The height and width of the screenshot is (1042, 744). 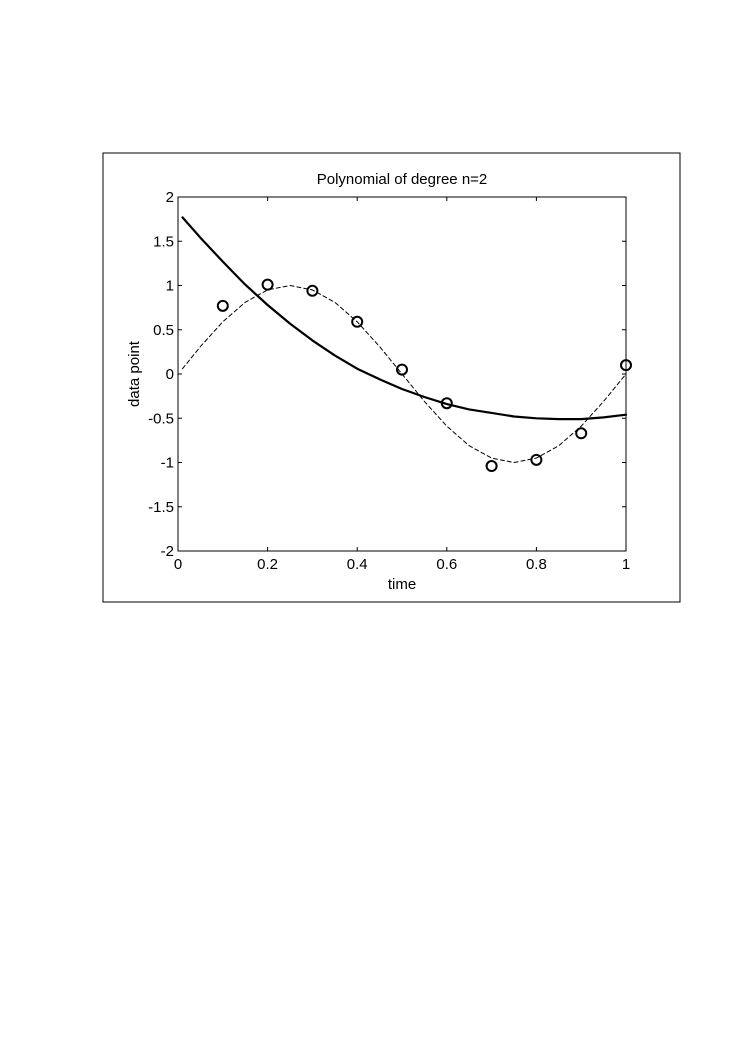 I want to click on x-tick-label: 0.8, so click(x=536, y=564).